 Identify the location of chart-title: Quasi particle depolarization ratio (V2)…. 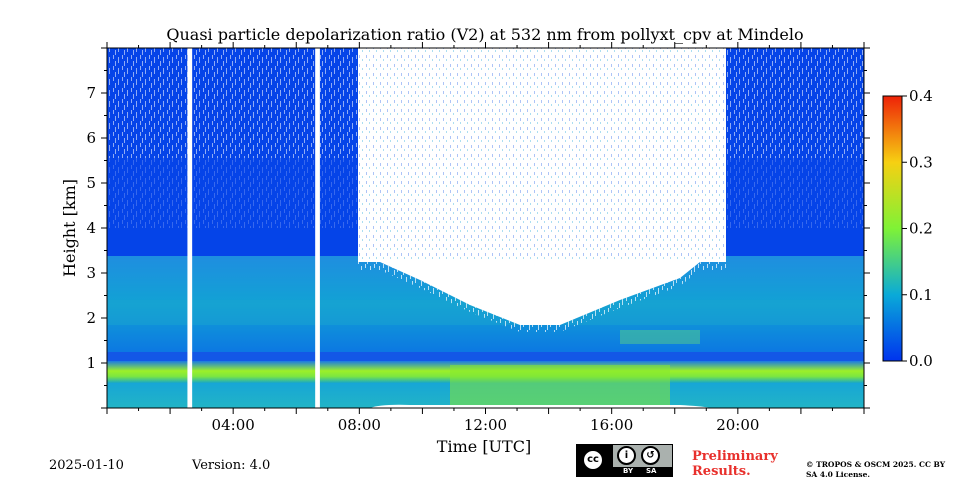
(485, 34).